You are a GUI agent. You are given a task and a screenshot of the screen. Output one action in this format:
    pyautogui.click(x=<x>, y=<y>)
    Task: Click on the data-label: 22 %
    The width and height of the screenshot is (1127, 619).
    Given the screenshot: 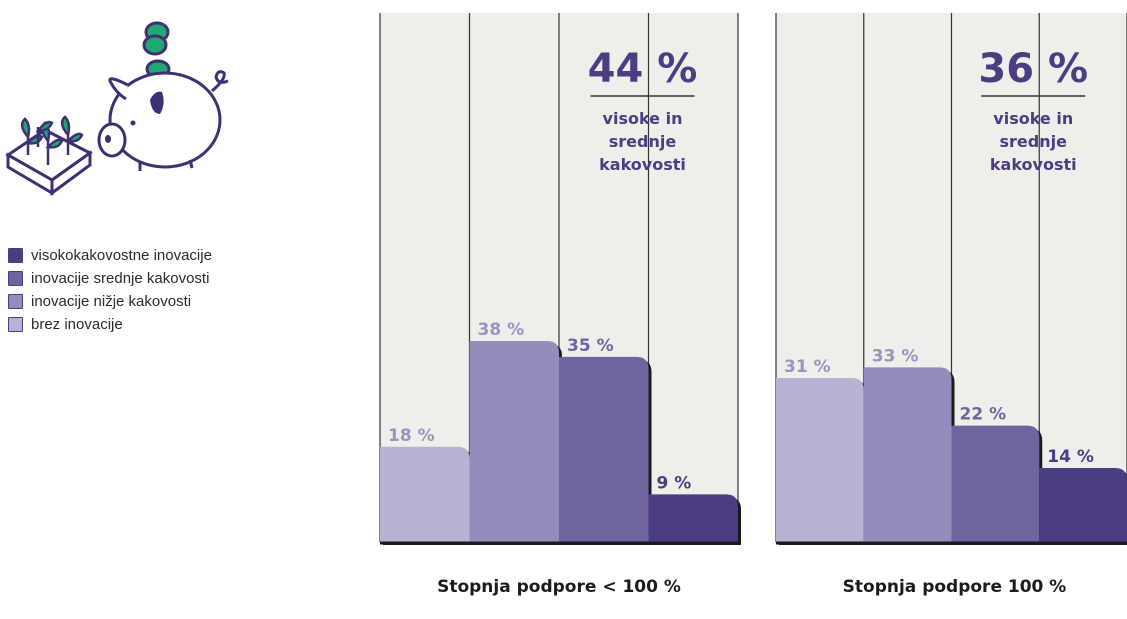 What is the action you would take?
    pyautogui.click(x=983, y=415)
    